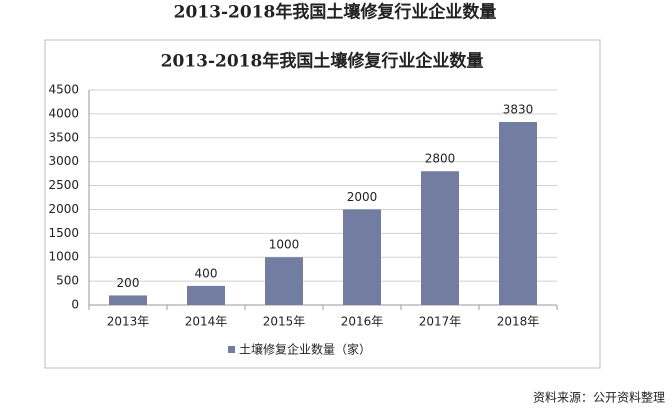  I want to click on y-tick-label: 4500, so click(63, 90).